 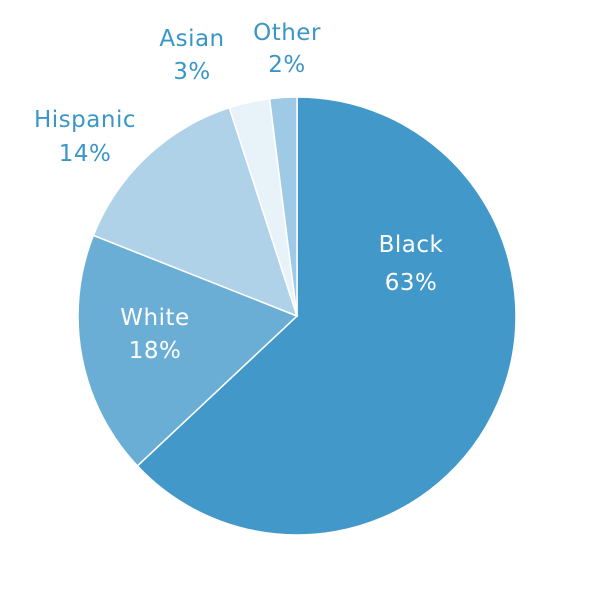 What do you see at coordinates (154, 318) in the screenshot?
I see `slice-label-white: White` at bounding box center [154, 318].